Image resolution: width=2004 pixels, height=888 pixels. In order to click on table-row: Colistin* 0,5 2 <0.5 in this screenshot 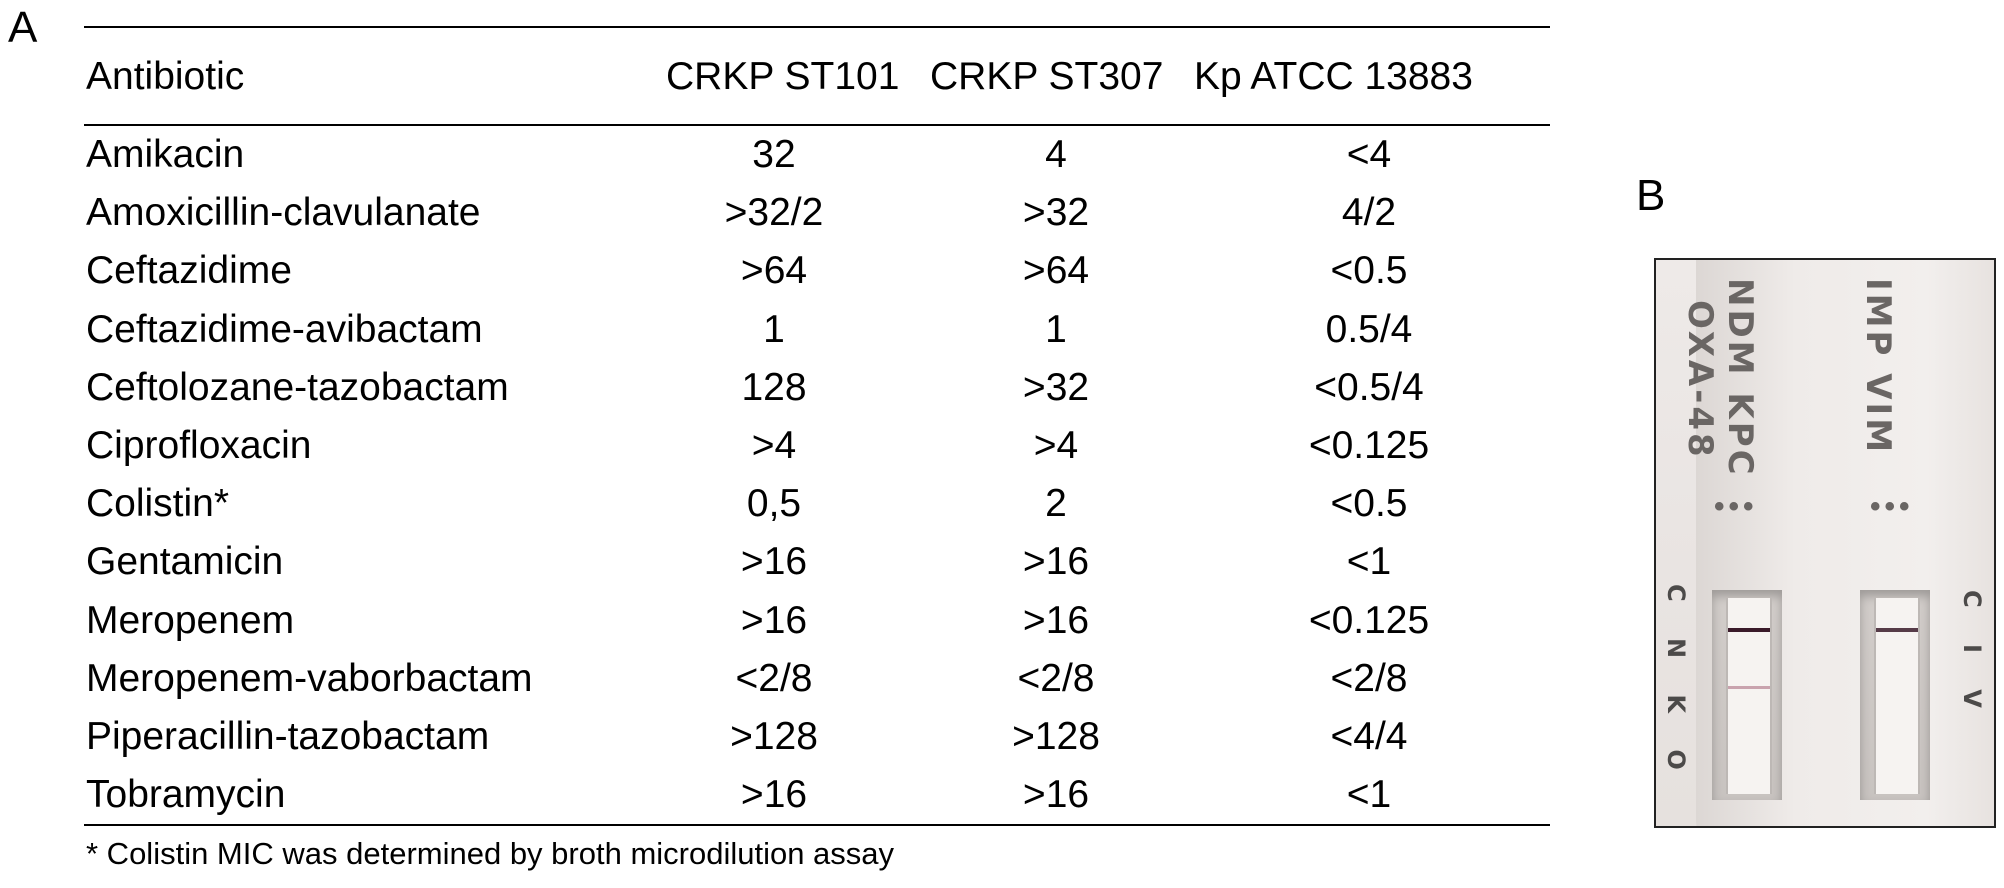, I will do `click(817, 504)`.